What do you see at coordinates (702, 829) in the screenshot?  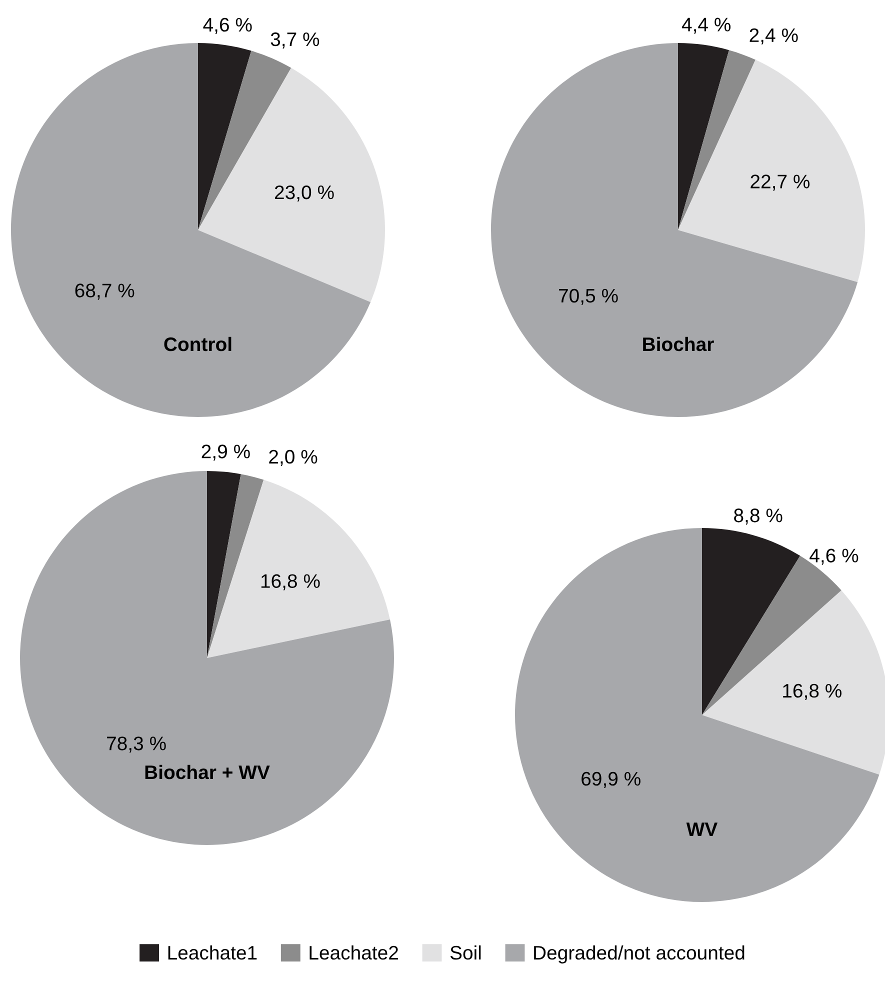 I see `text: WV` at bounding box center [702, 829].